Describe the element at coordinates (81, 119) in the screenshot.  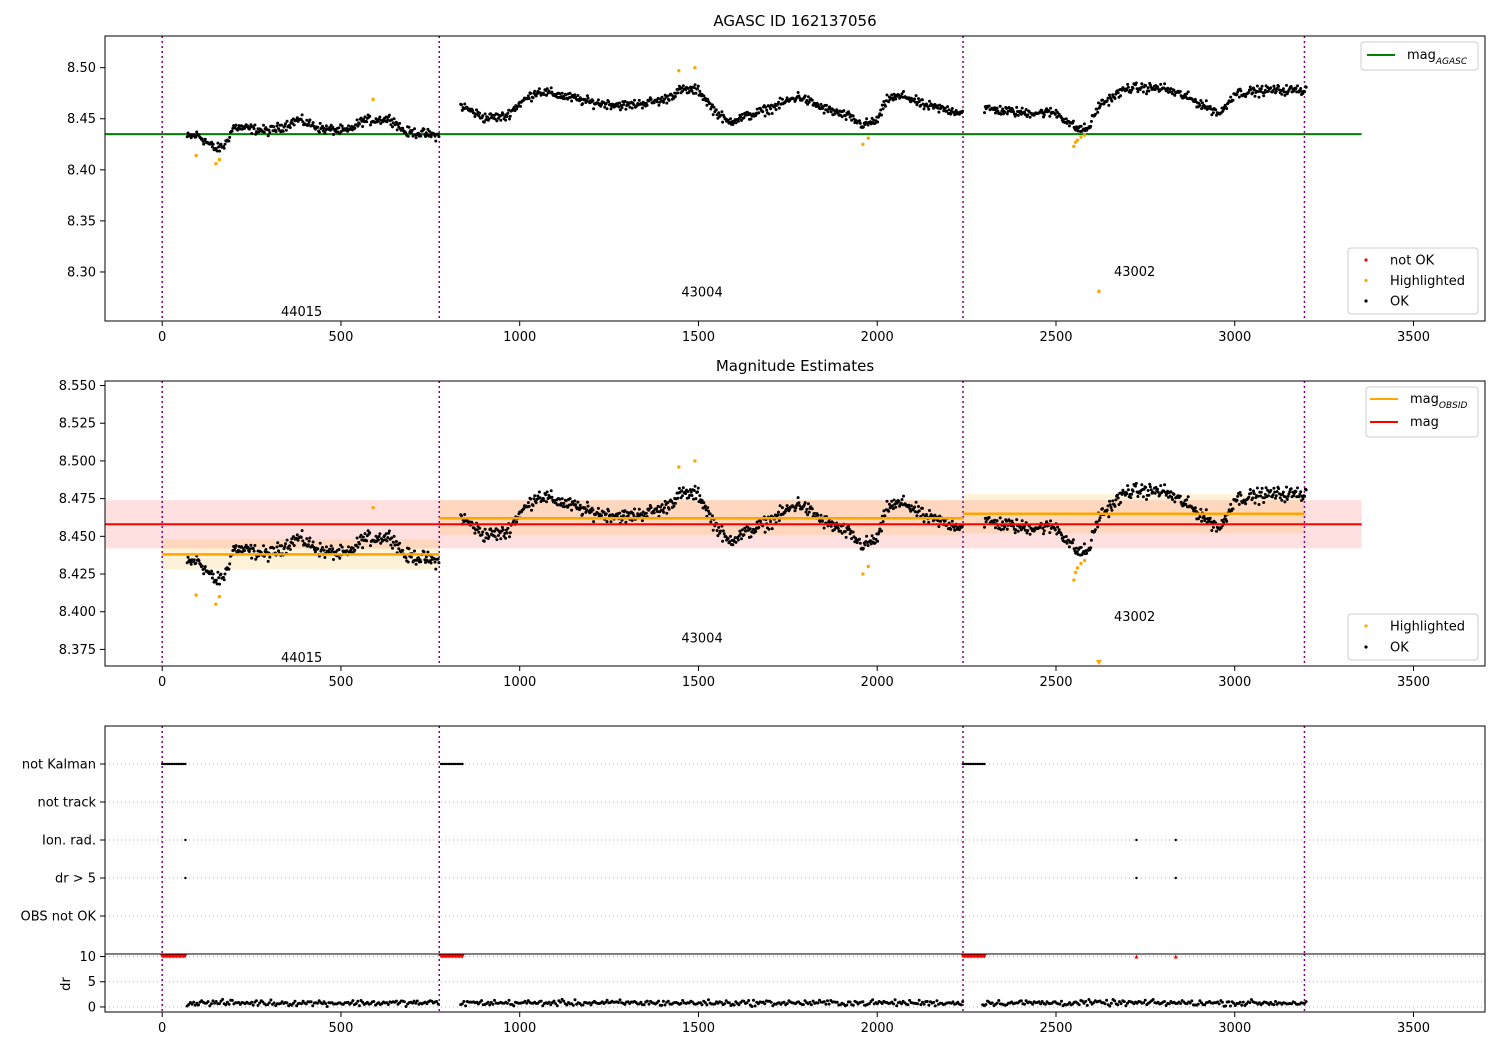
I see `p1-ytick-label: 8.45` at that location.